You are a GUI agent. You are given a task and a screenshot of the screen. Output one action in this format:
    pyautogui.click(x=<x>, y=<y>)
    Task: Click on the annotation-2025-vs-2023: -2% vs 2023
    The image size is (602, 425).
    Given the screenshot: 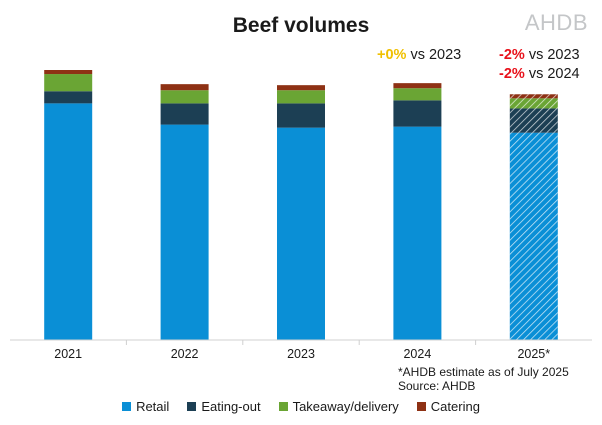 What is the action you would take?
    pyautogui.click(x=539, y=55)
    